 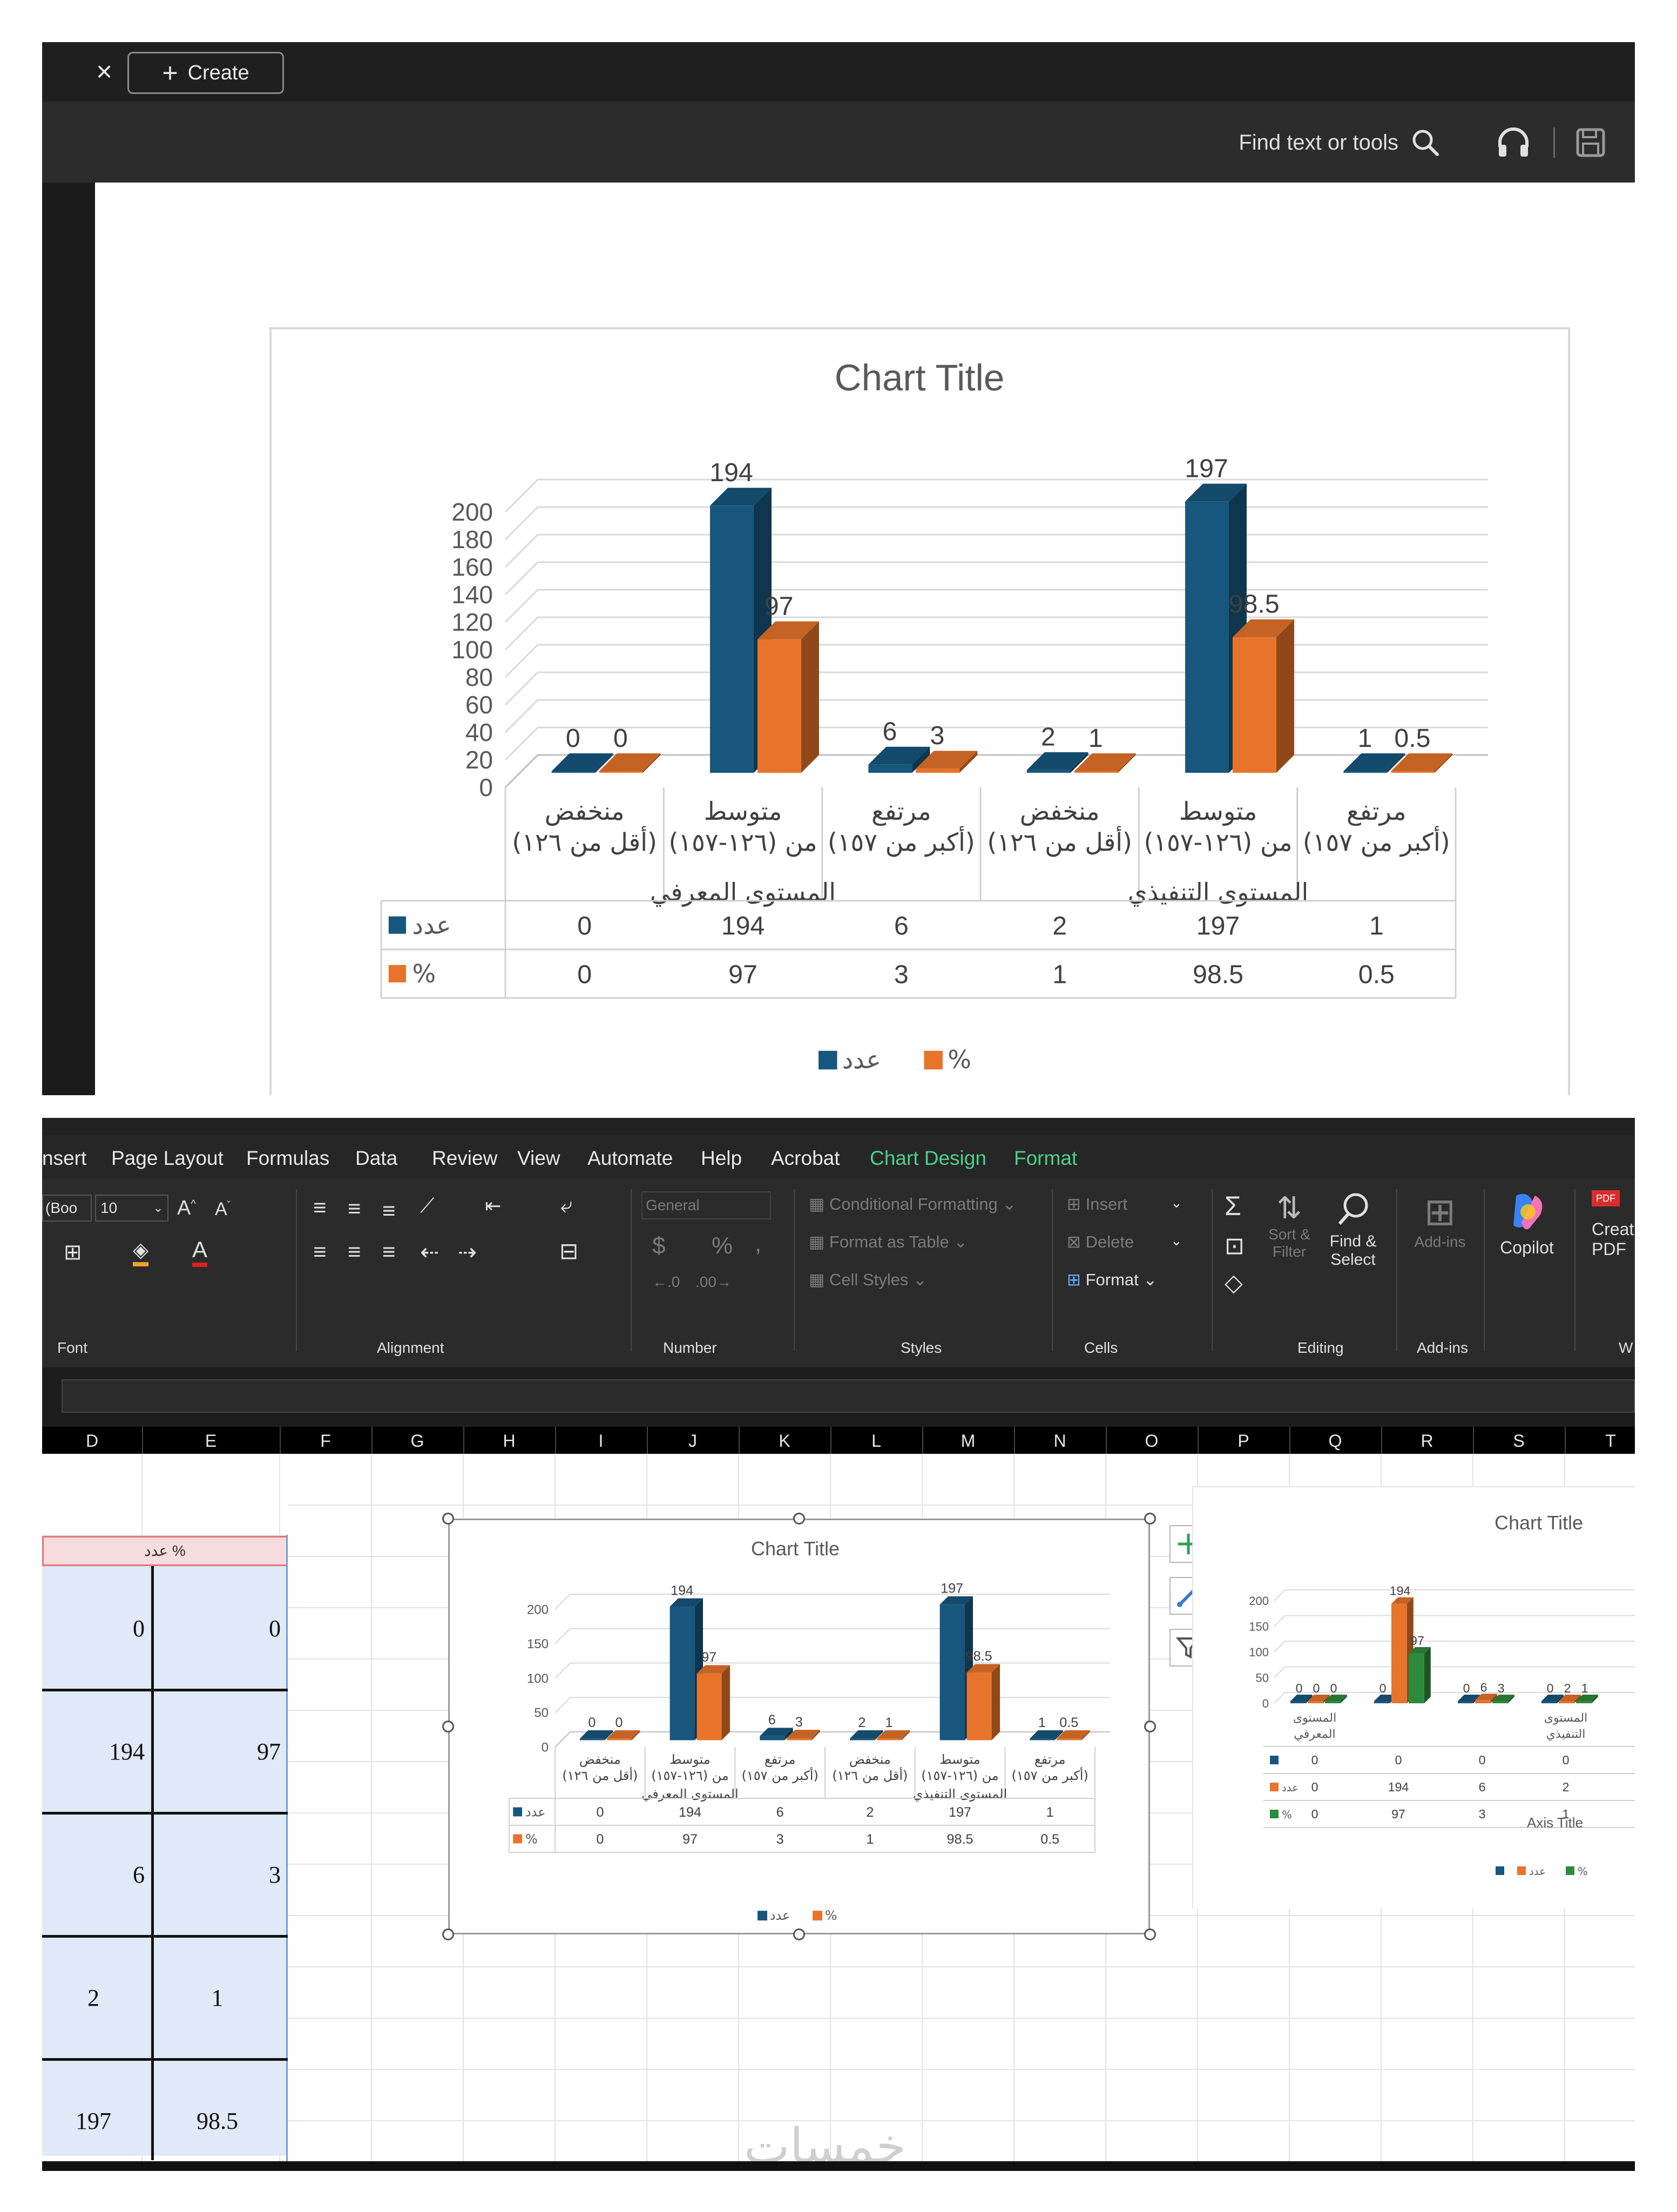 What do you see at coordinates (913, 1204) in the screenshot?
I see `conditional-formatting-button: ▦ Conditional Formatting ⌄` at bounding box center [913, 1204].